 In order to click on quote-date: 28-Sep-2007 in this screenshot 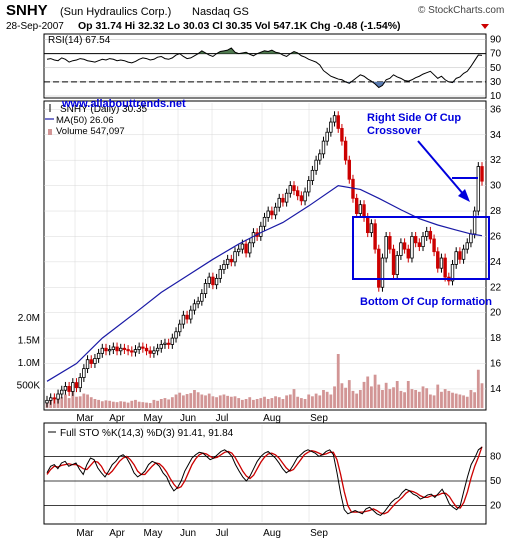, I will do `click(35, 26)`.